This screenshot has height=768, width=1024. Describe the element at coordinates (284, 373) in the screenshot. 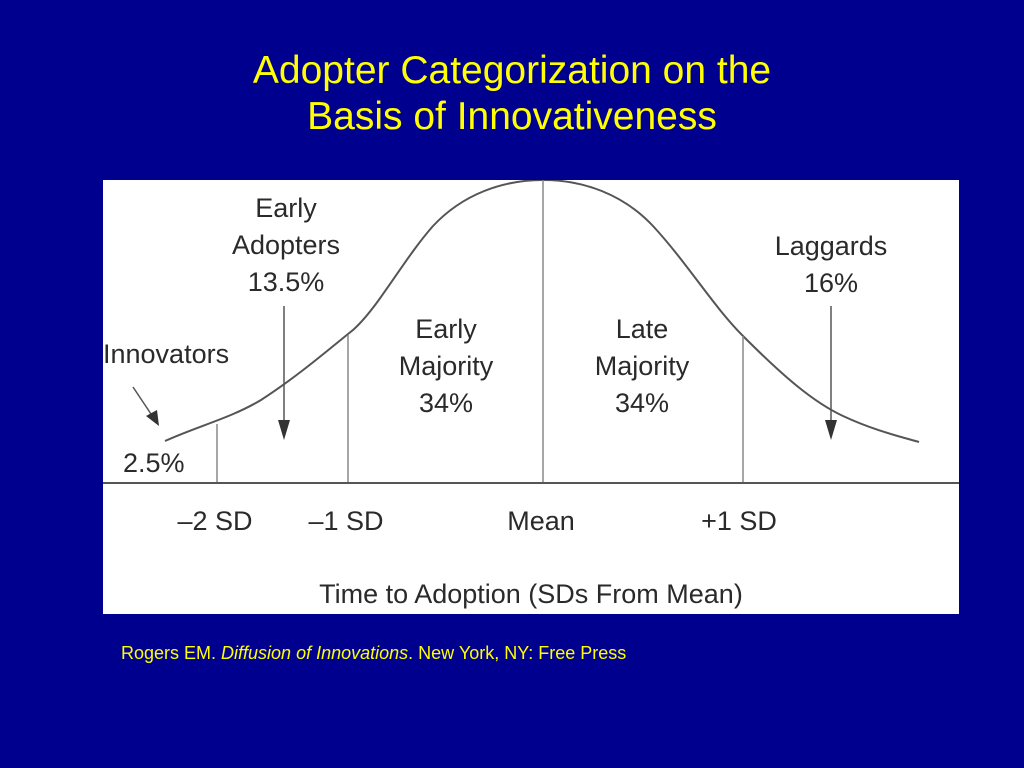

I see `early-adopters-arrow` at that location.